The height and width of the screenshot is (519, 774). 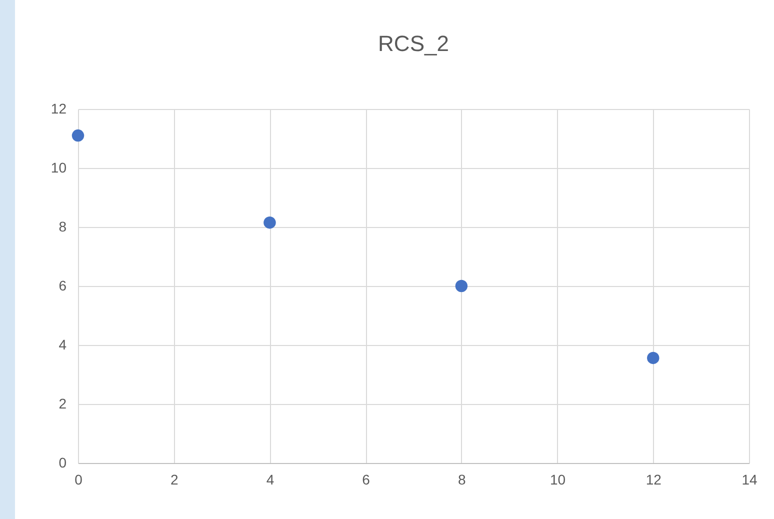 What do you see at coordinates (366, 480) in the screenshot?
I see `x-tick-label: 6` at bounding box center [366, 480].